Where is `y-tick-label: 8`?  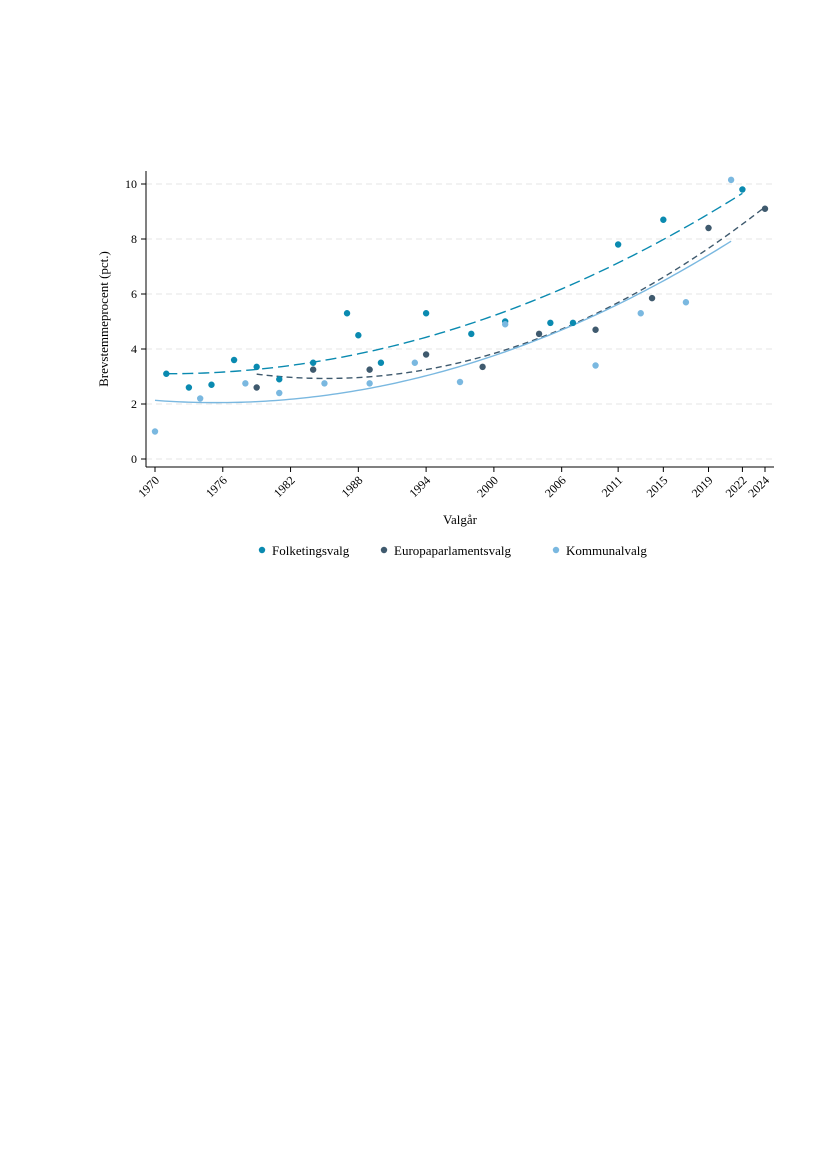 y-tick-label: 8 is located at coordinates (134, 239).